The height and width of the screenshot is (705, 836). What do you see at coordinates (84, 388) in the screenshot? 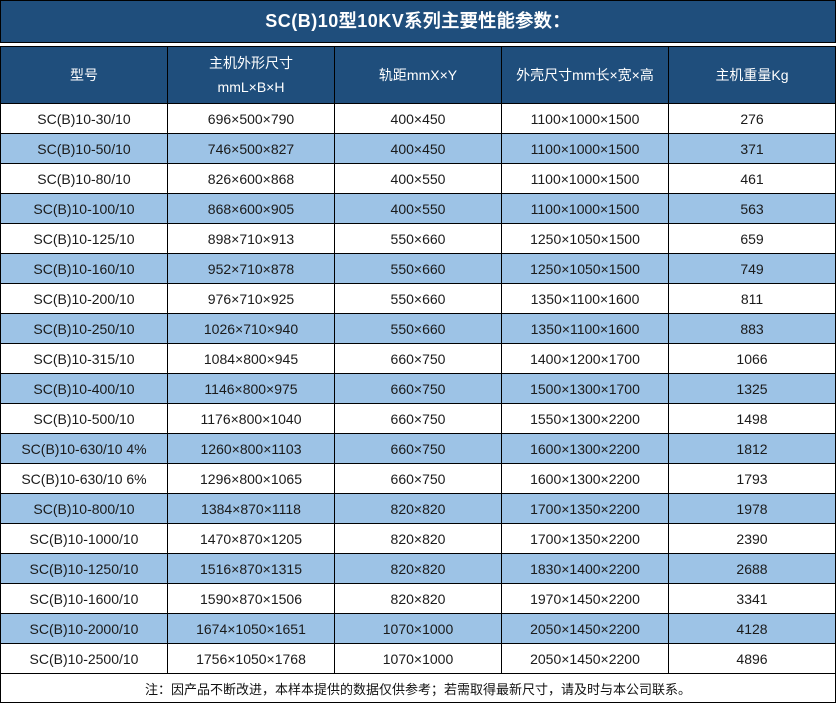
I see `cell-model: SC(B)10-400/10` at bounding box center [84, 388].